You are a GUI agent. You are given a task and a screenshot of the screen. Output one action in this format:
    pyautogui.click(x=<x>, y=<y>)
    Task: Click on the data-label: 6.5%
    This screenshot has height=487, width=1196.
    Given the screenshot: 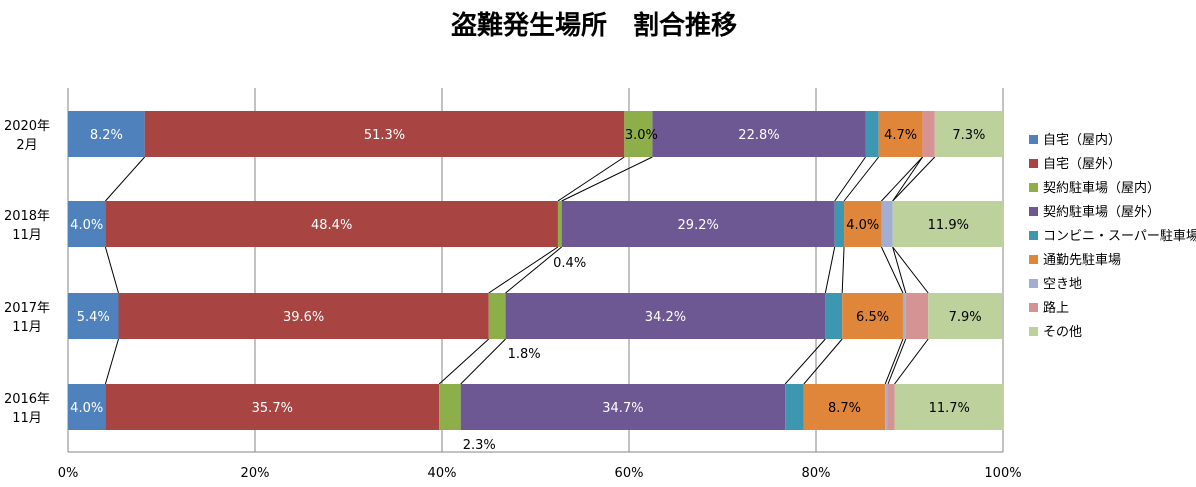 What is the action you would take?
    pyautogui.click(x=872, y=317)
    